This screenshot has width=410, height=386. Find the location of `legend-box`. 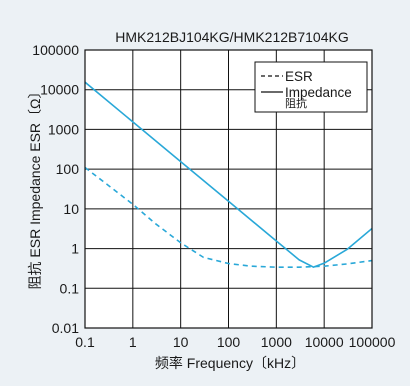

legend-box is located at coordinates (311, 87).